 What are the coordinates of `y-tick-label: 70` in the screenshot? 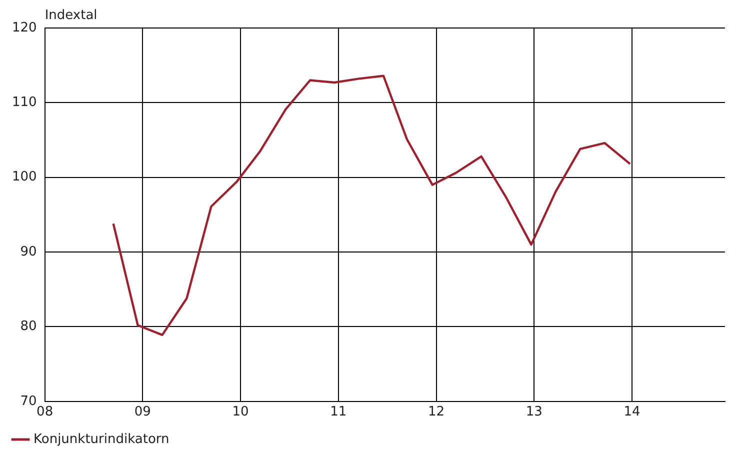 It's located at (28, 401).